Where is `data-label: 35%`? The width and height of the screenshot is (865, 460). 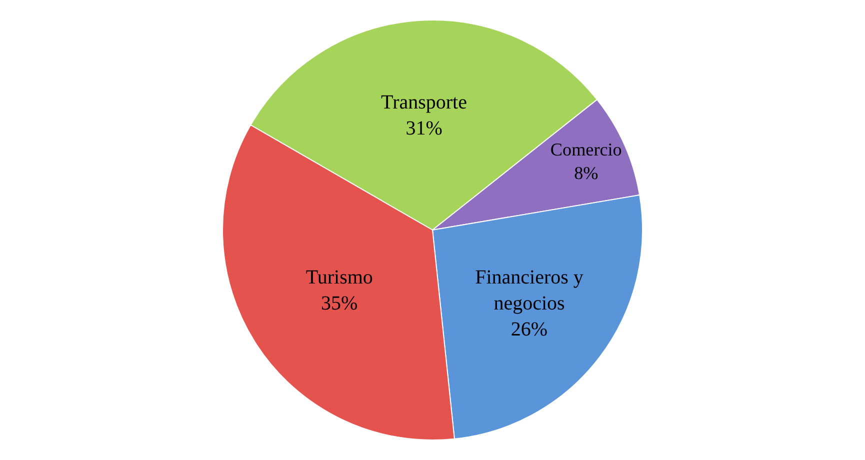
data-label: 35% is located at coordinates (339, 303).